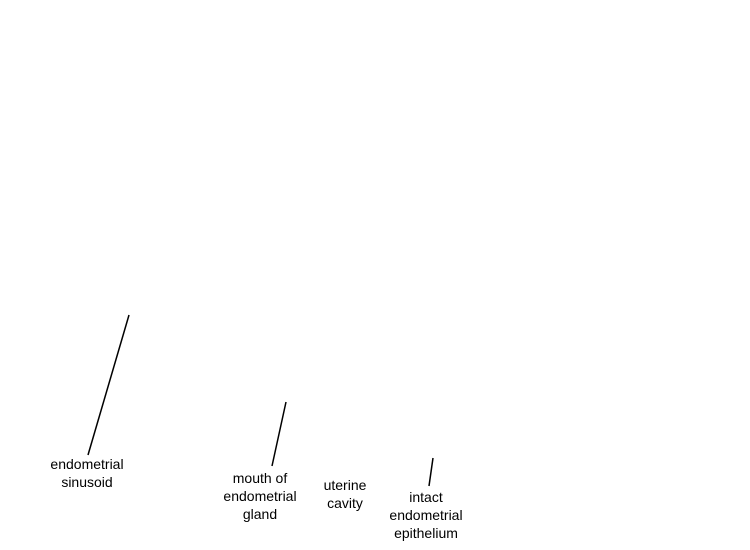 This screenshot has width=750, height=550. Describe the element at coordinates (431, 472) in the screenshot. I see `leader-line-epithelium` at that location.